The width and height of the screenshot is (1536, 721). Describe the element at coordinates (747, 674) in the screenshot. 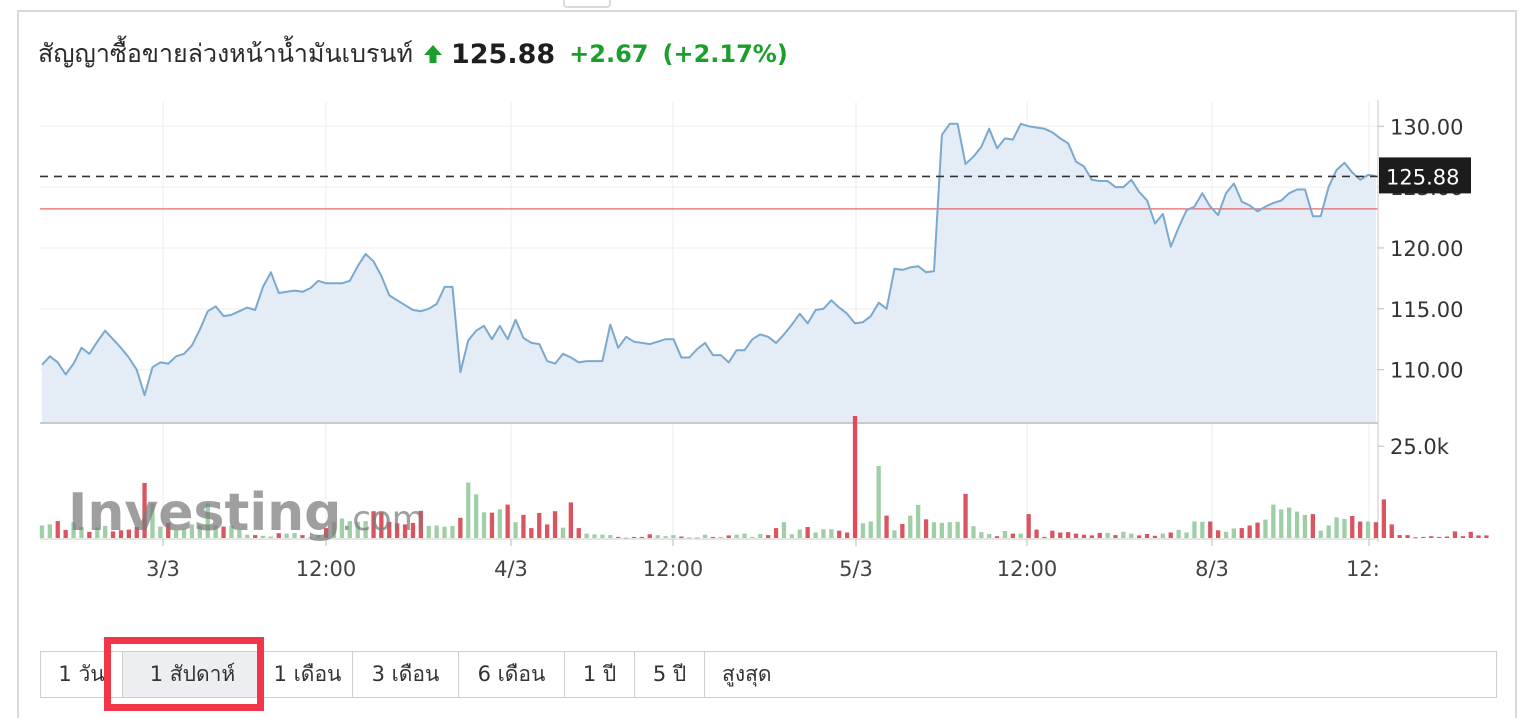

I see `range-button: สูงสุด` at that location.